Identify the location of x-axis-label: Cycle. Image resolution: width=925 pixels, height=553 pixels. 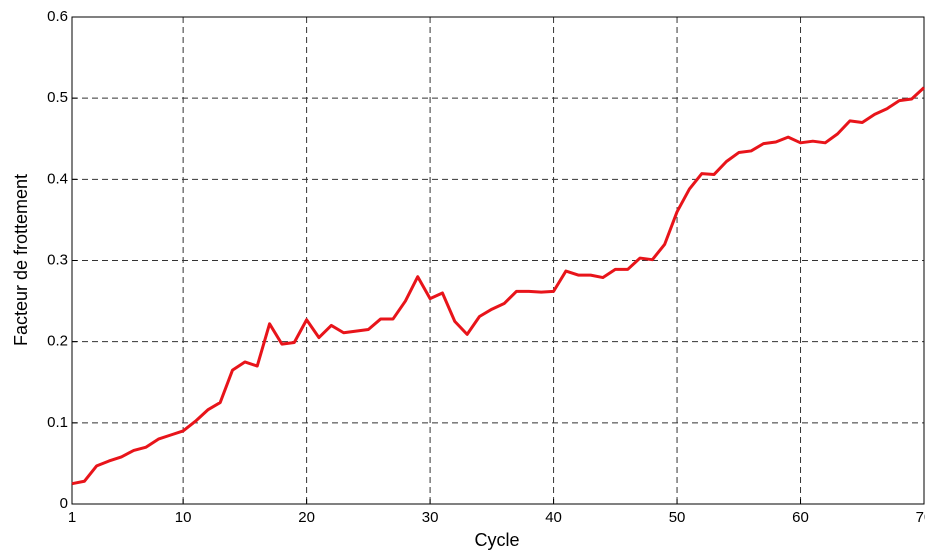
(496, 540).